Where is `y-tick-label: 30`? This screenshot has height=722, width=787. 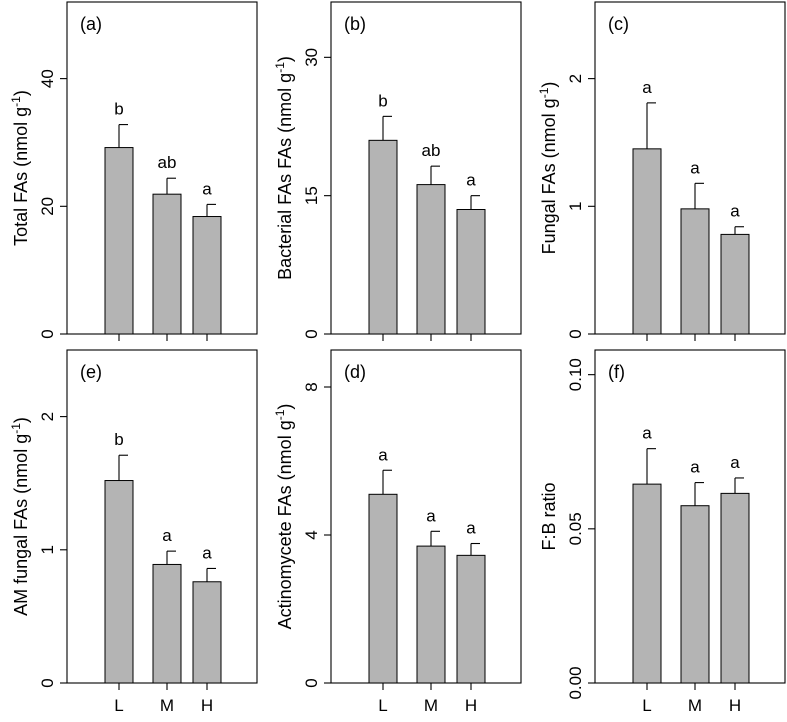
y-tick-label: 30 is located at coordinates (311, 57).